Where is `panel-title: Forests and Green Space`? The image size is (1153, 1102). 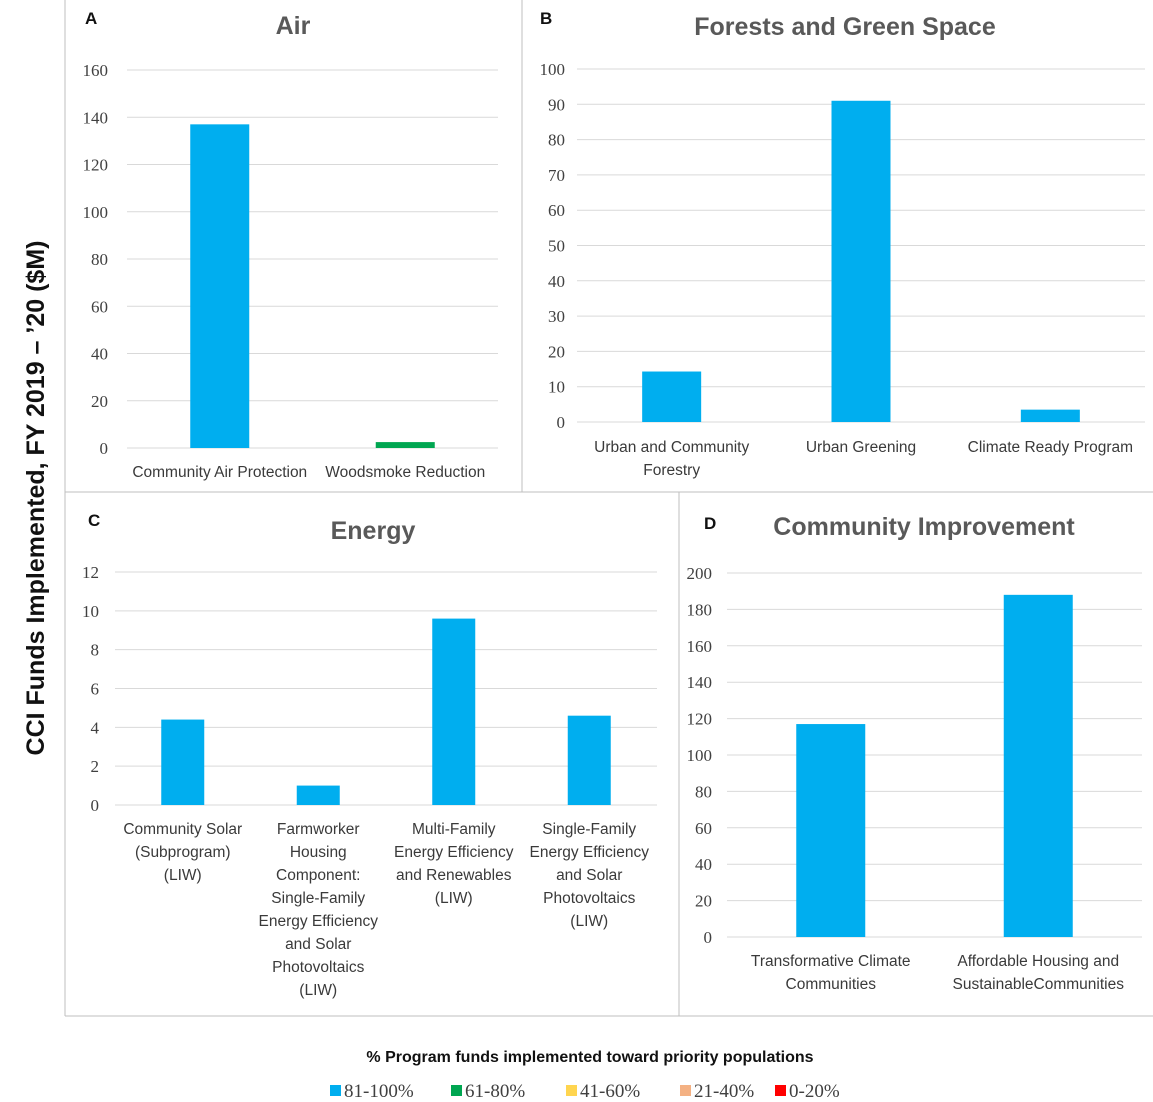 panel-title: Forests and Green Space is located at coordinates (845, 27).